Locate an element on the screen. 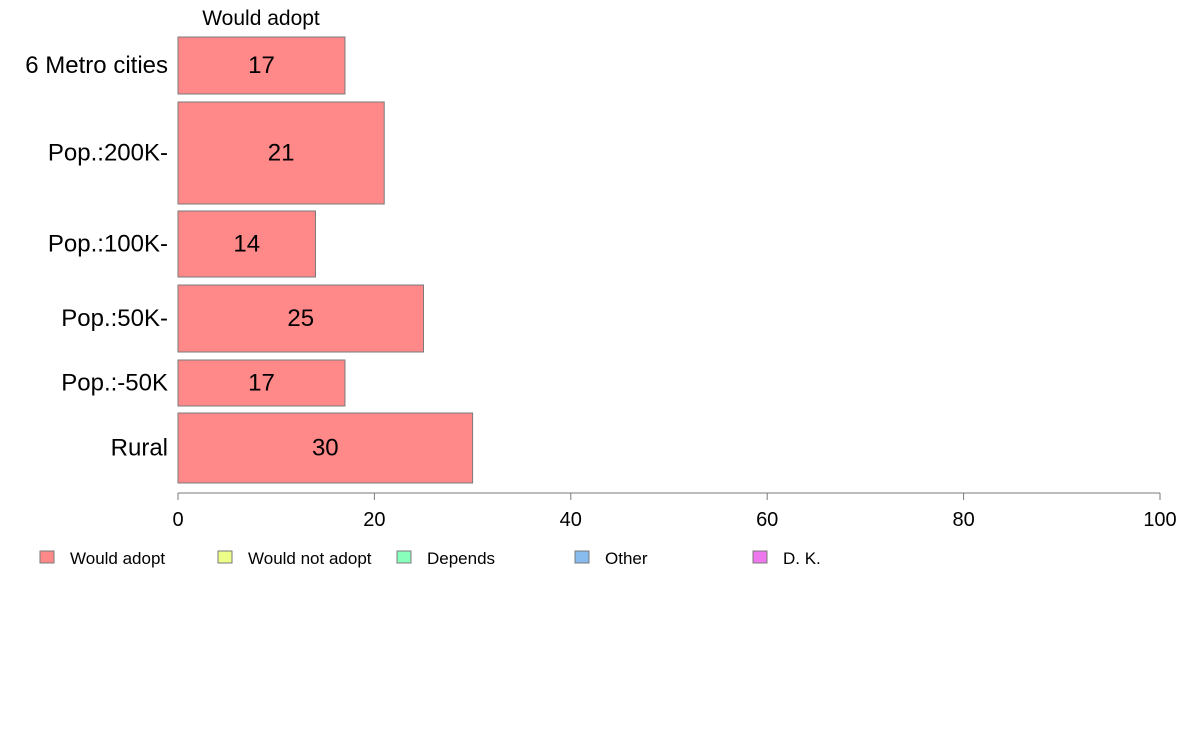 The height and width of the screenshot is (736, 1188). x-tick-label: 60 is located at coordinates (767, 520).